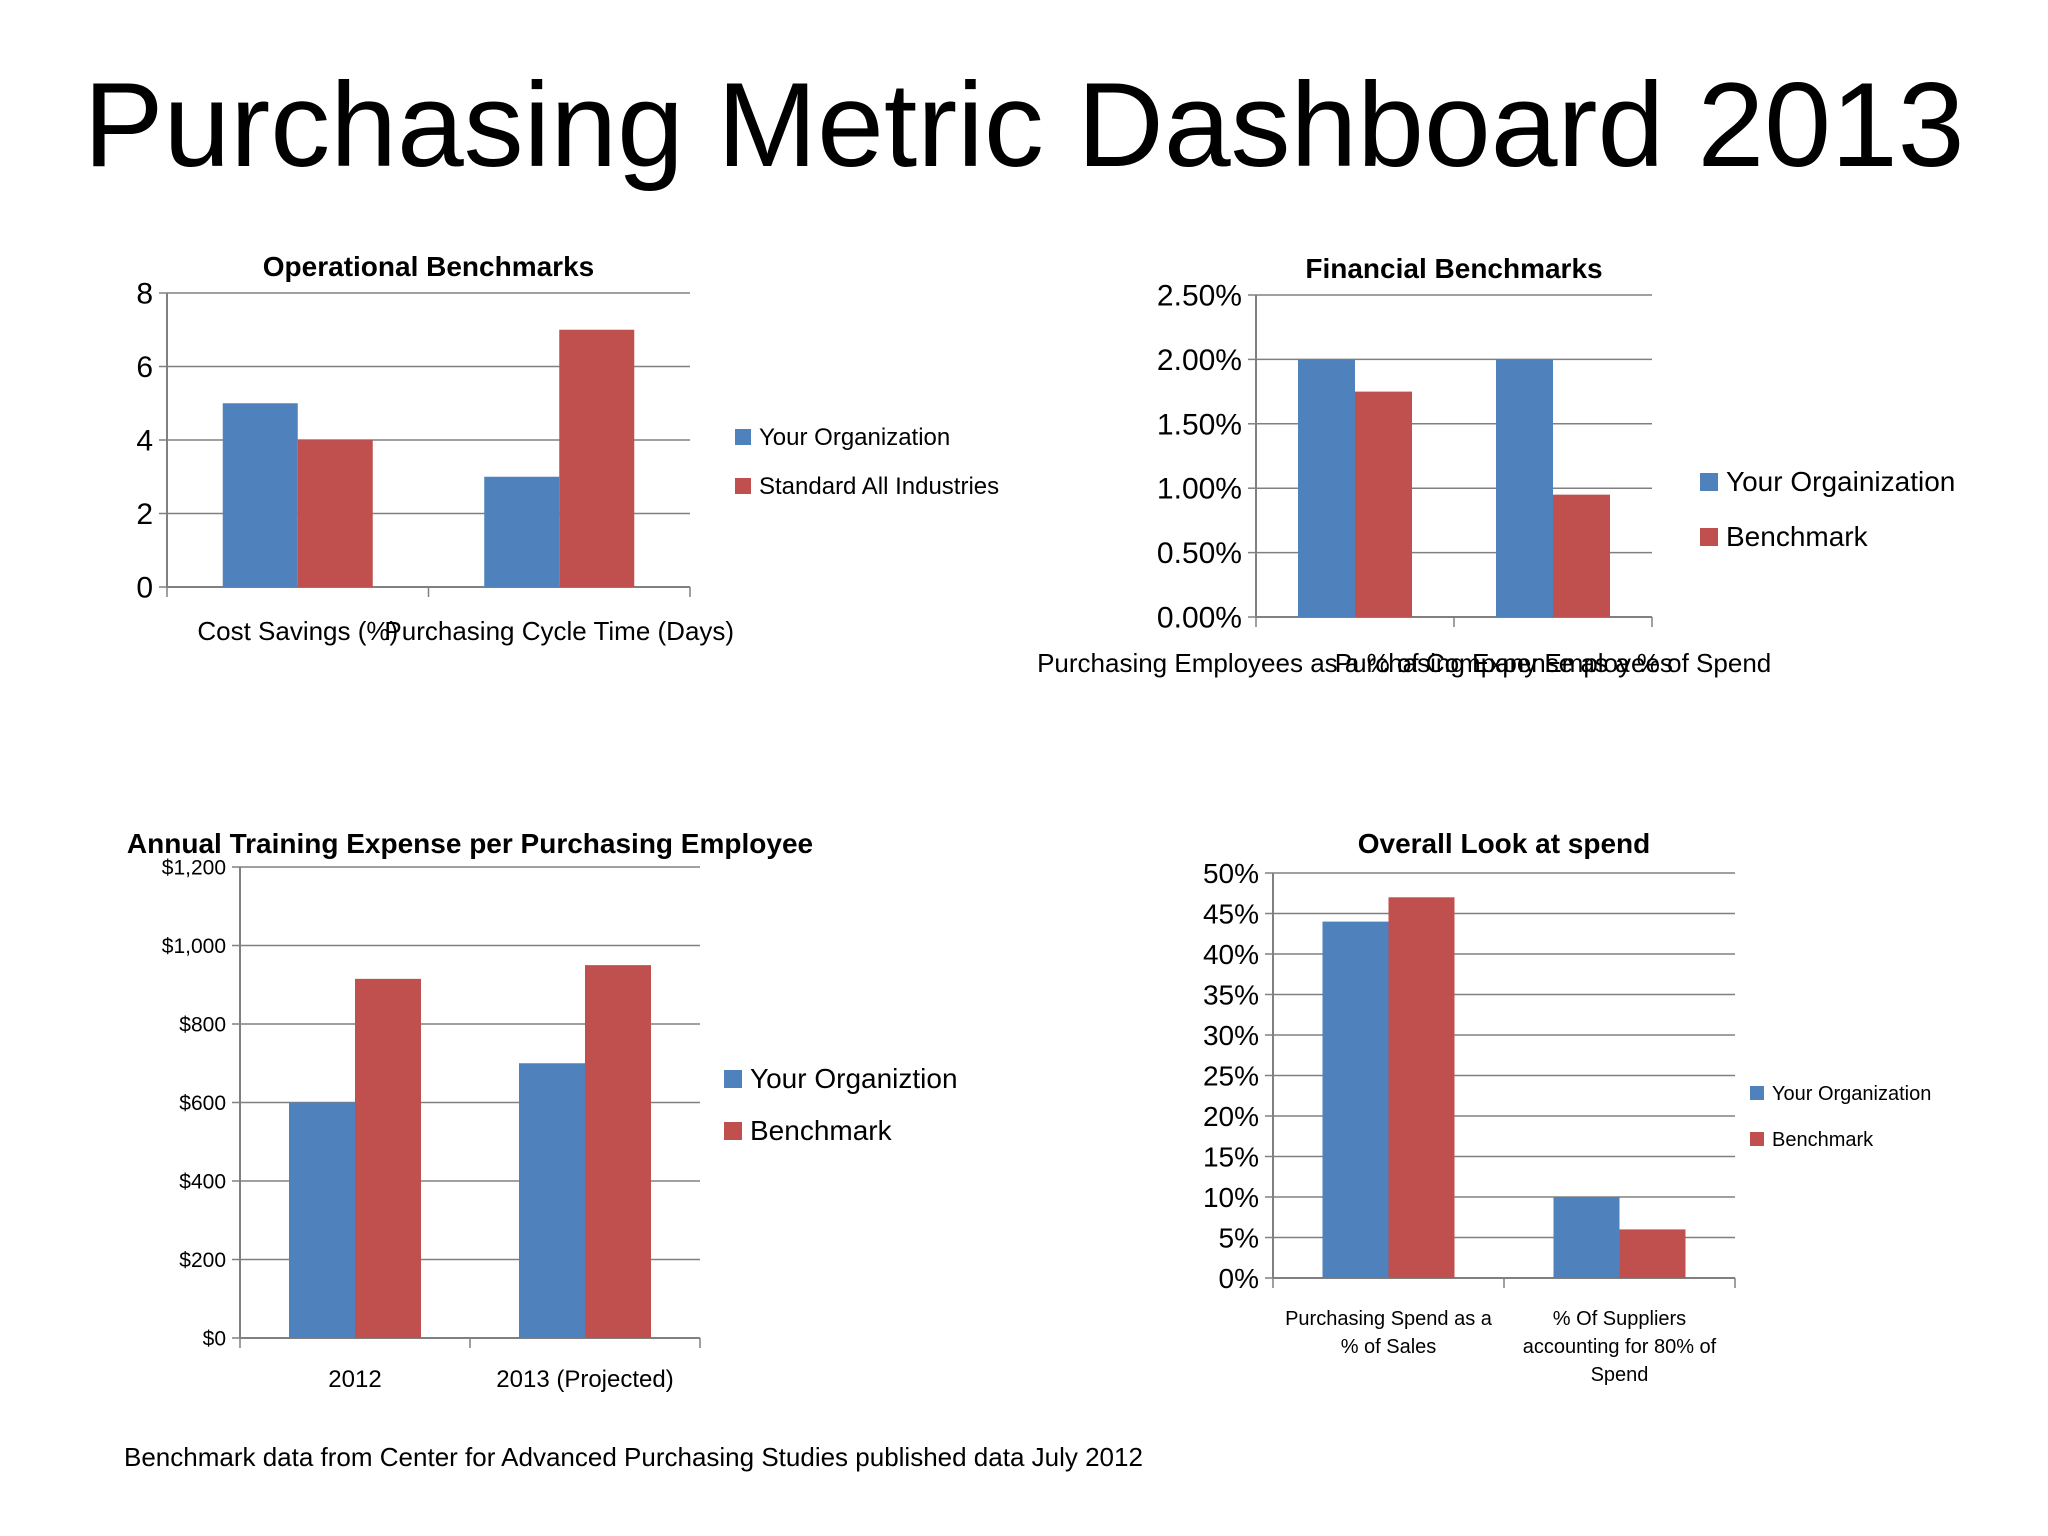 The image size is (2048, 1536). I want to click on legend-label: Standard All Industries, so click(879, 486).